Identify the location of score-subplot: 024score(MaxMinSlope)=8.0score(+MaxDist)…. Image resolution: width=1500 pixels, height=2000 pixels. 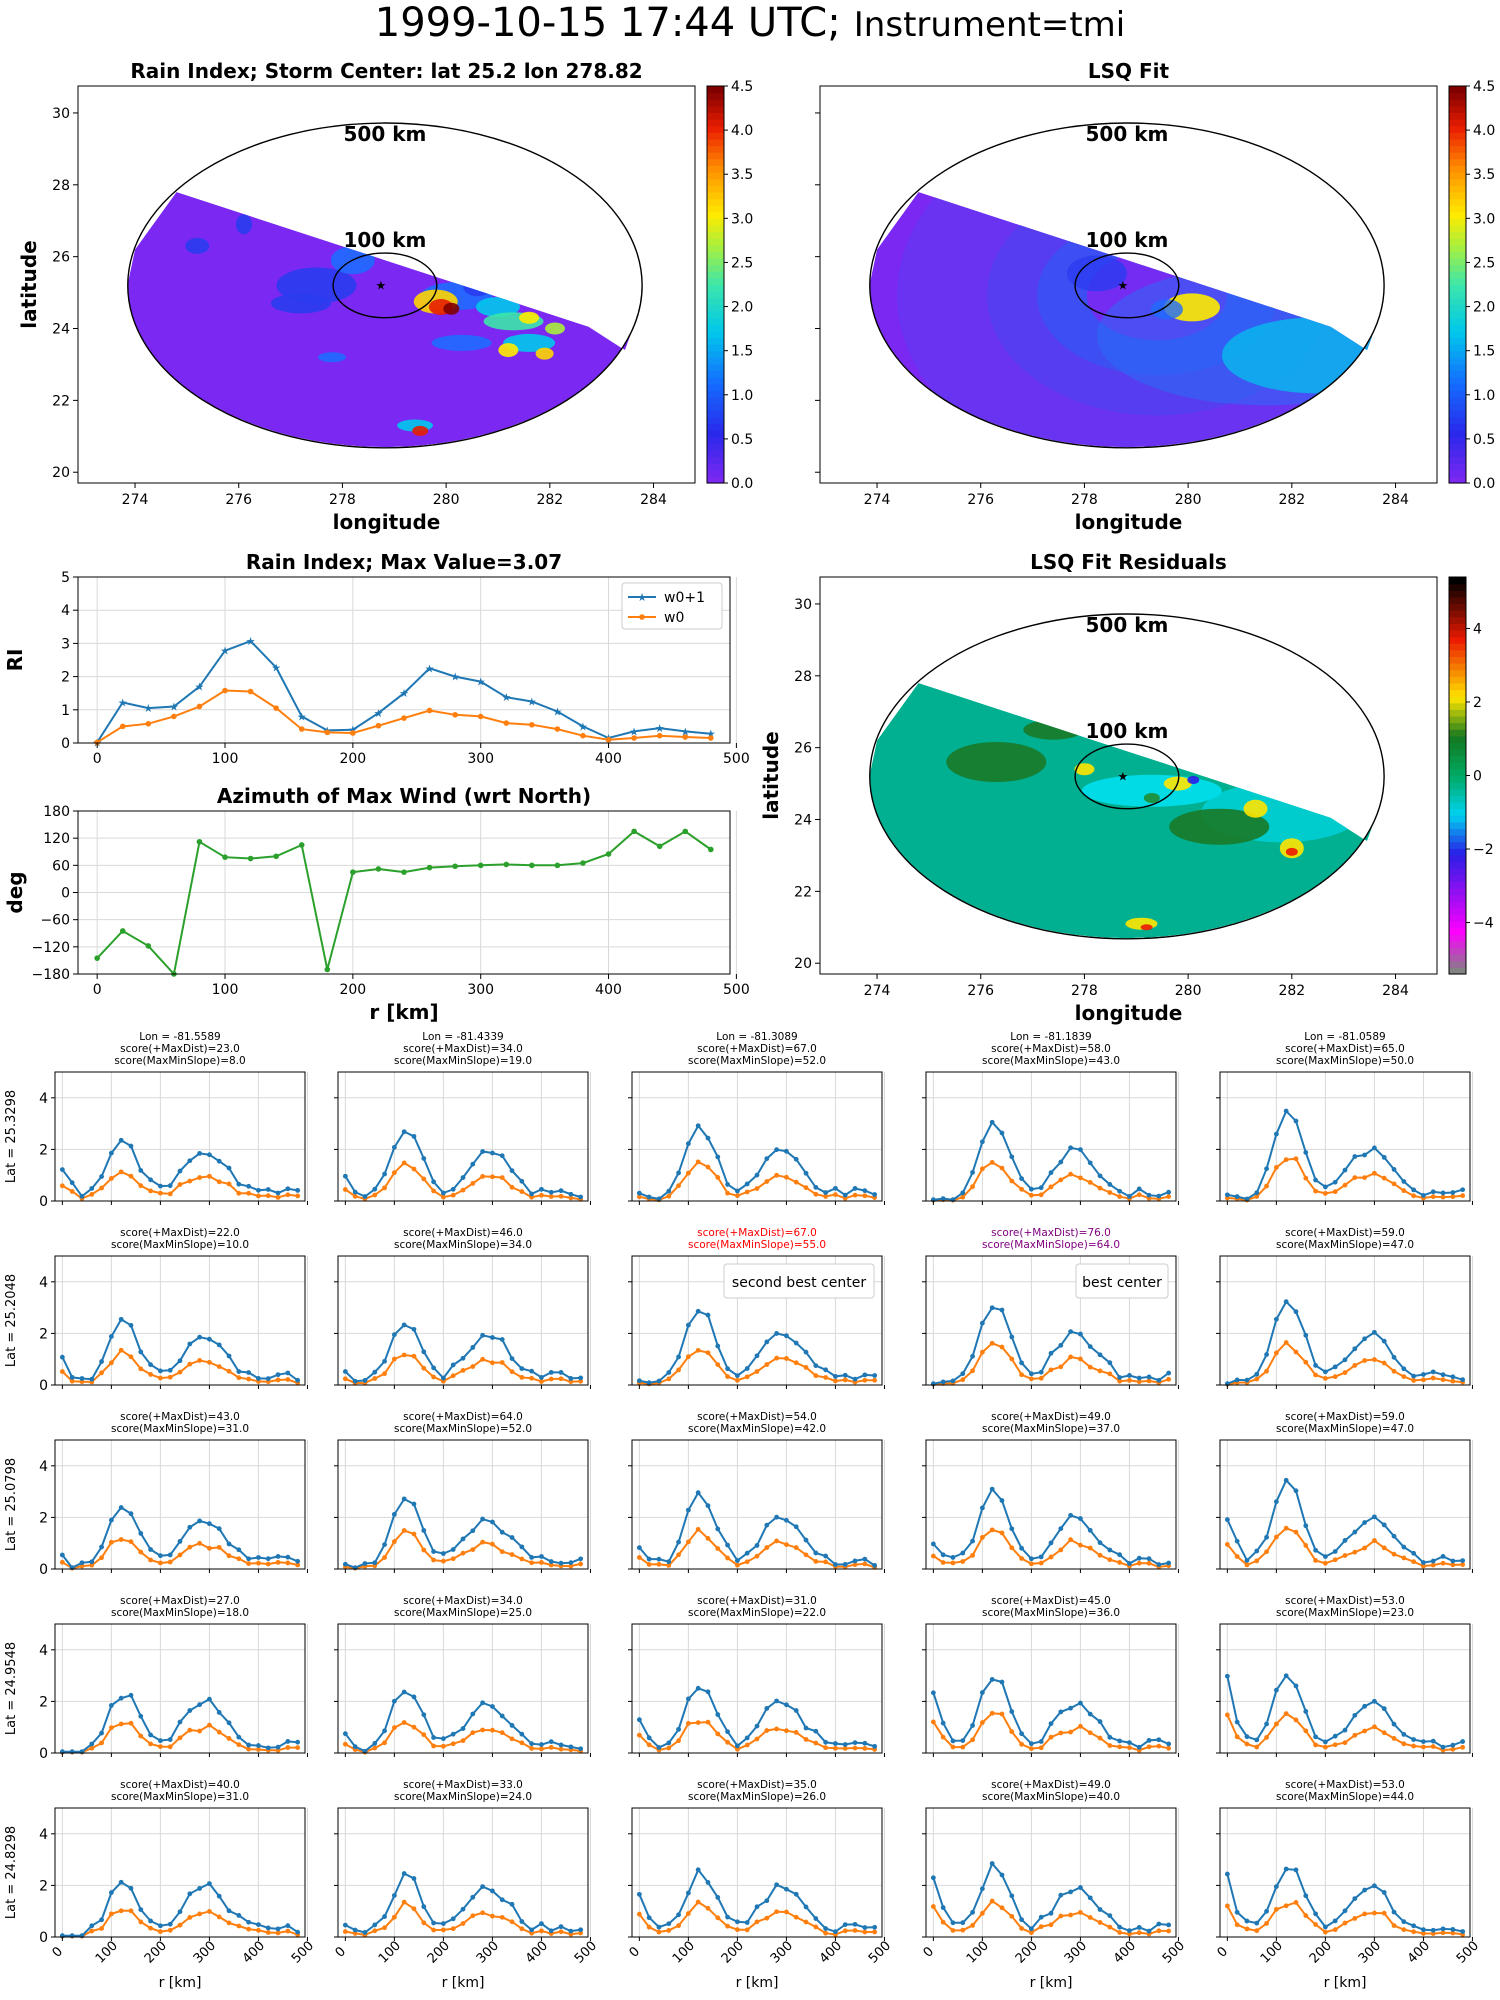
(156, 1120).